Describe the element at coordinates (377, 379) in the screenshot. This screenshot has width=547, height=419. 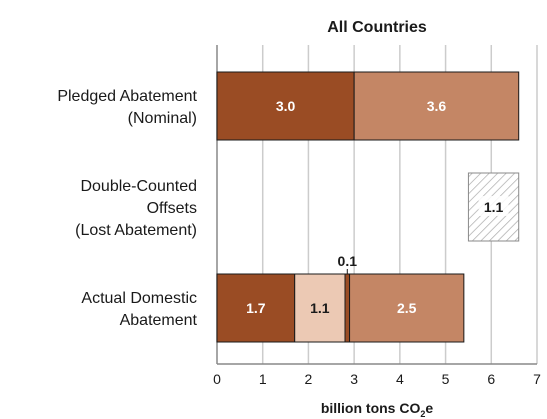
I see `x-axis-ticks: 0 1 2 3 4 5 6 7` at that location.